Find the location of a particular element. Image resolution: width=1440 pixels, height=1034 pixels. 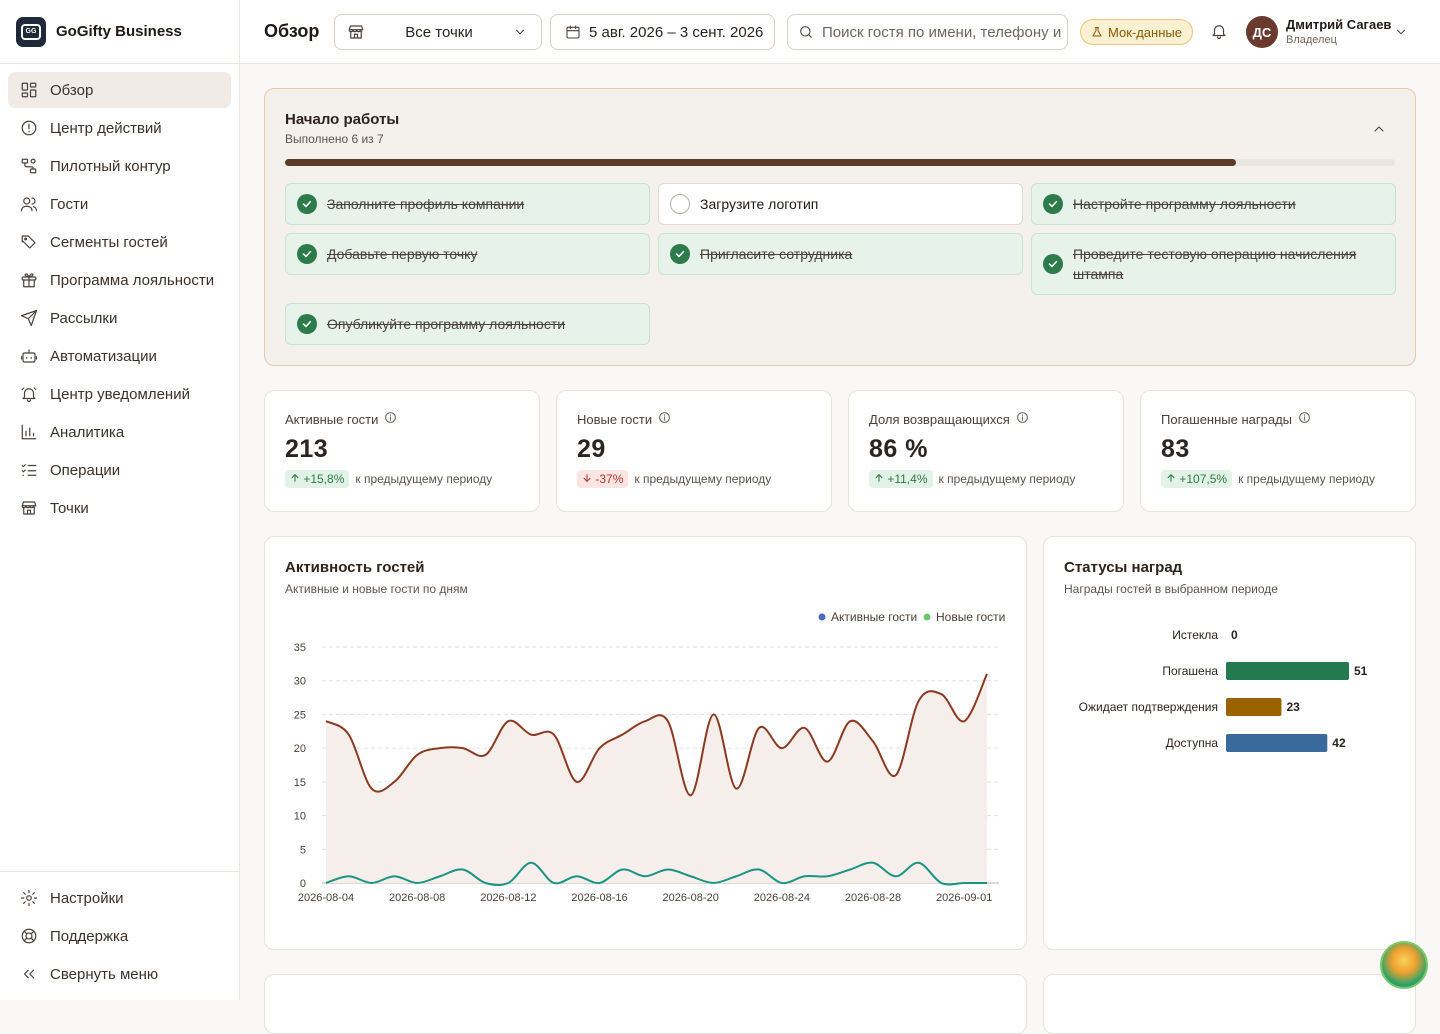

date-range-picker: 5 авг. 2026 – 3 сент. 2026 is located at coordinates (662, 32).